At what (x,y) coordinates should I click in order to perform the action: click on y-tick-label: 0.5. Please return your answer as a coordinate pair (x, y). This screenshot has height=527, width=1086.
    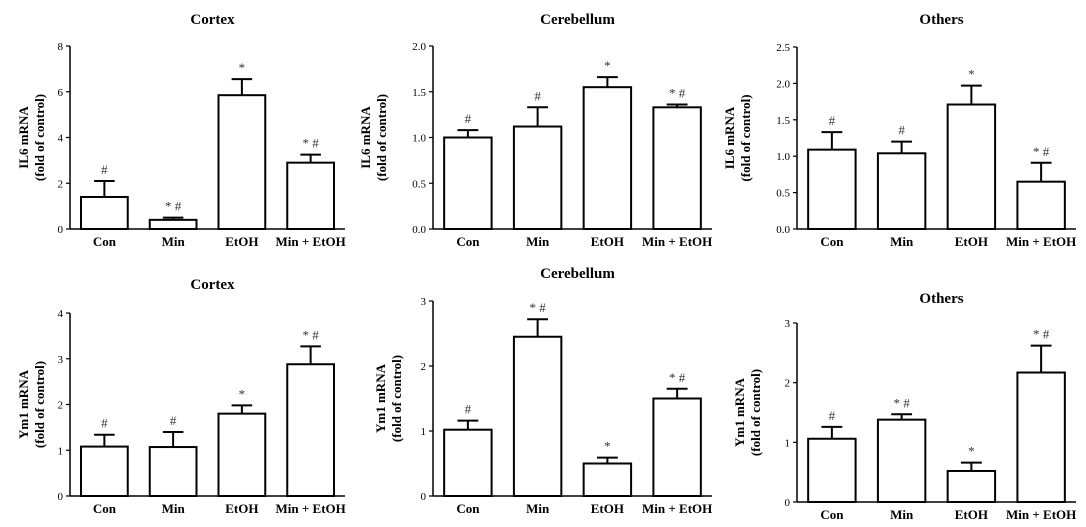
    Looking at the image, I should click on (783, 194).